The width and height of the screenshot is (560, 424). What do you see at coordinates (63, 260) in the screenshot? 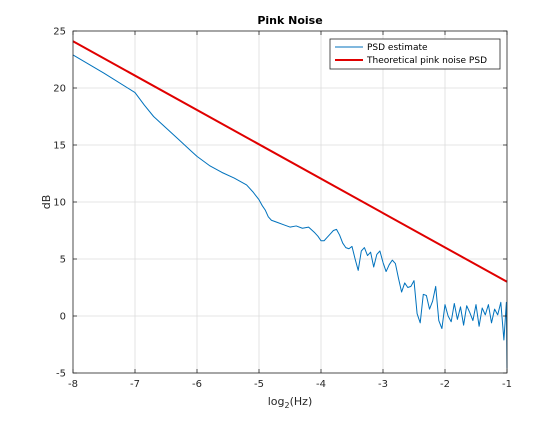
I see `y-tick-label: 5` at bounding box center [63, 260].